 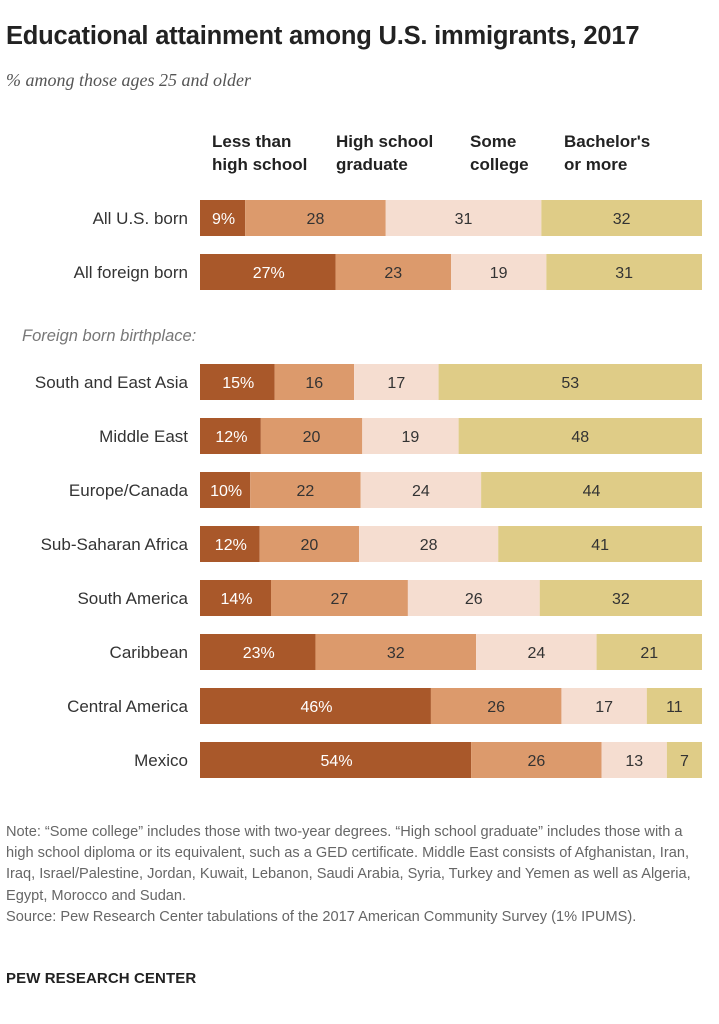 I want to click on bar-central-america-high-school-graduate, so click(x=496, y=706).